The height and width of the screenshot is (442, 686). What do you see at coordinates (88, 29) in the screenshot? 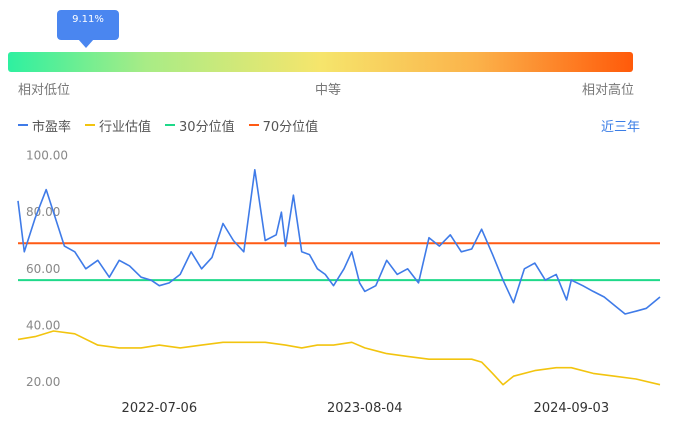
I see `percentile-tooltip: 9.11%` at bounding box center [88, 29].